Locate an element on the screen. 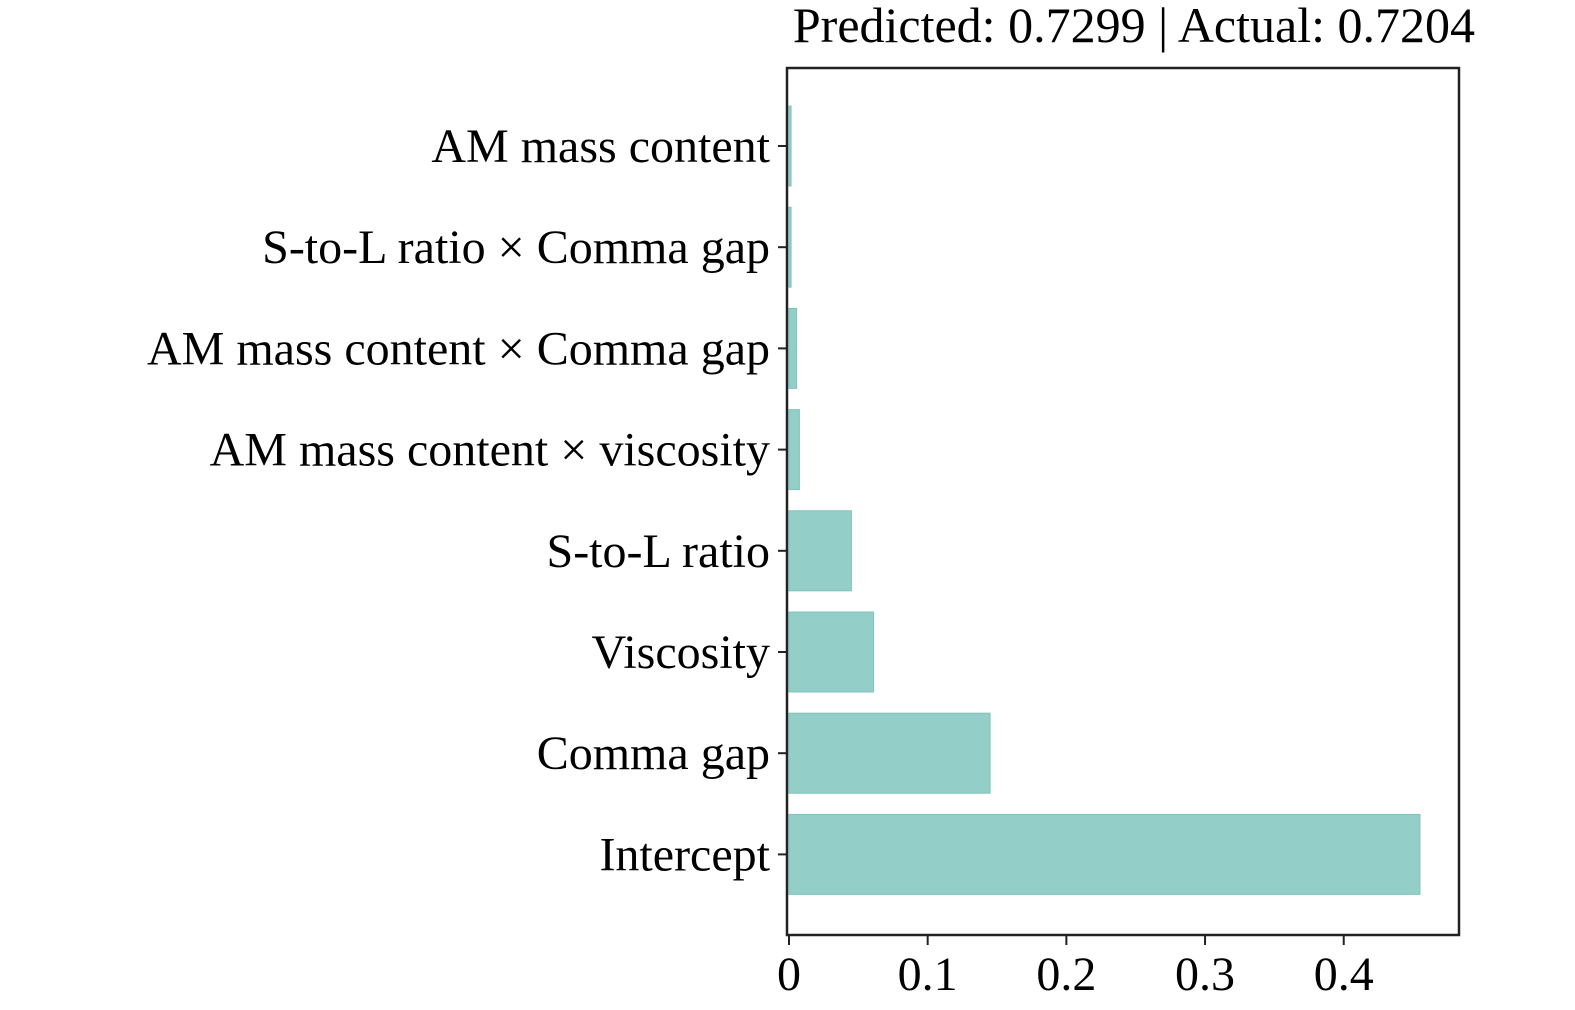 The height and width of the screenshot is (1010, 1575). y-tick-label: Viscosity is located at coordinates (681, 652).